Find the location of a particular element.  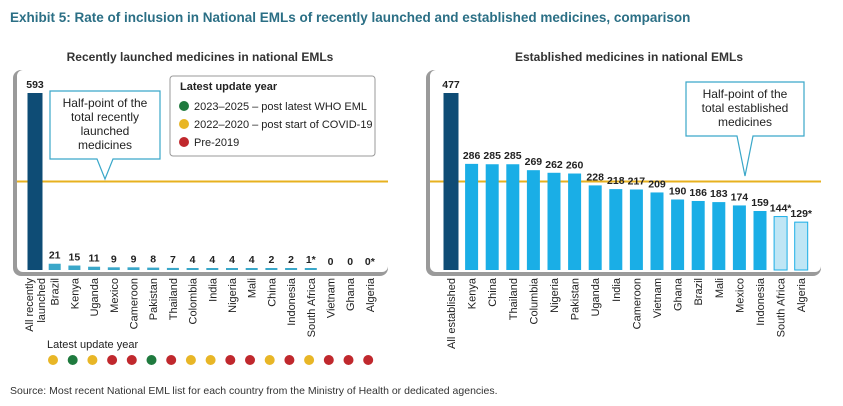

right-value-label-14: 174 is located at coordinates (740, 197).